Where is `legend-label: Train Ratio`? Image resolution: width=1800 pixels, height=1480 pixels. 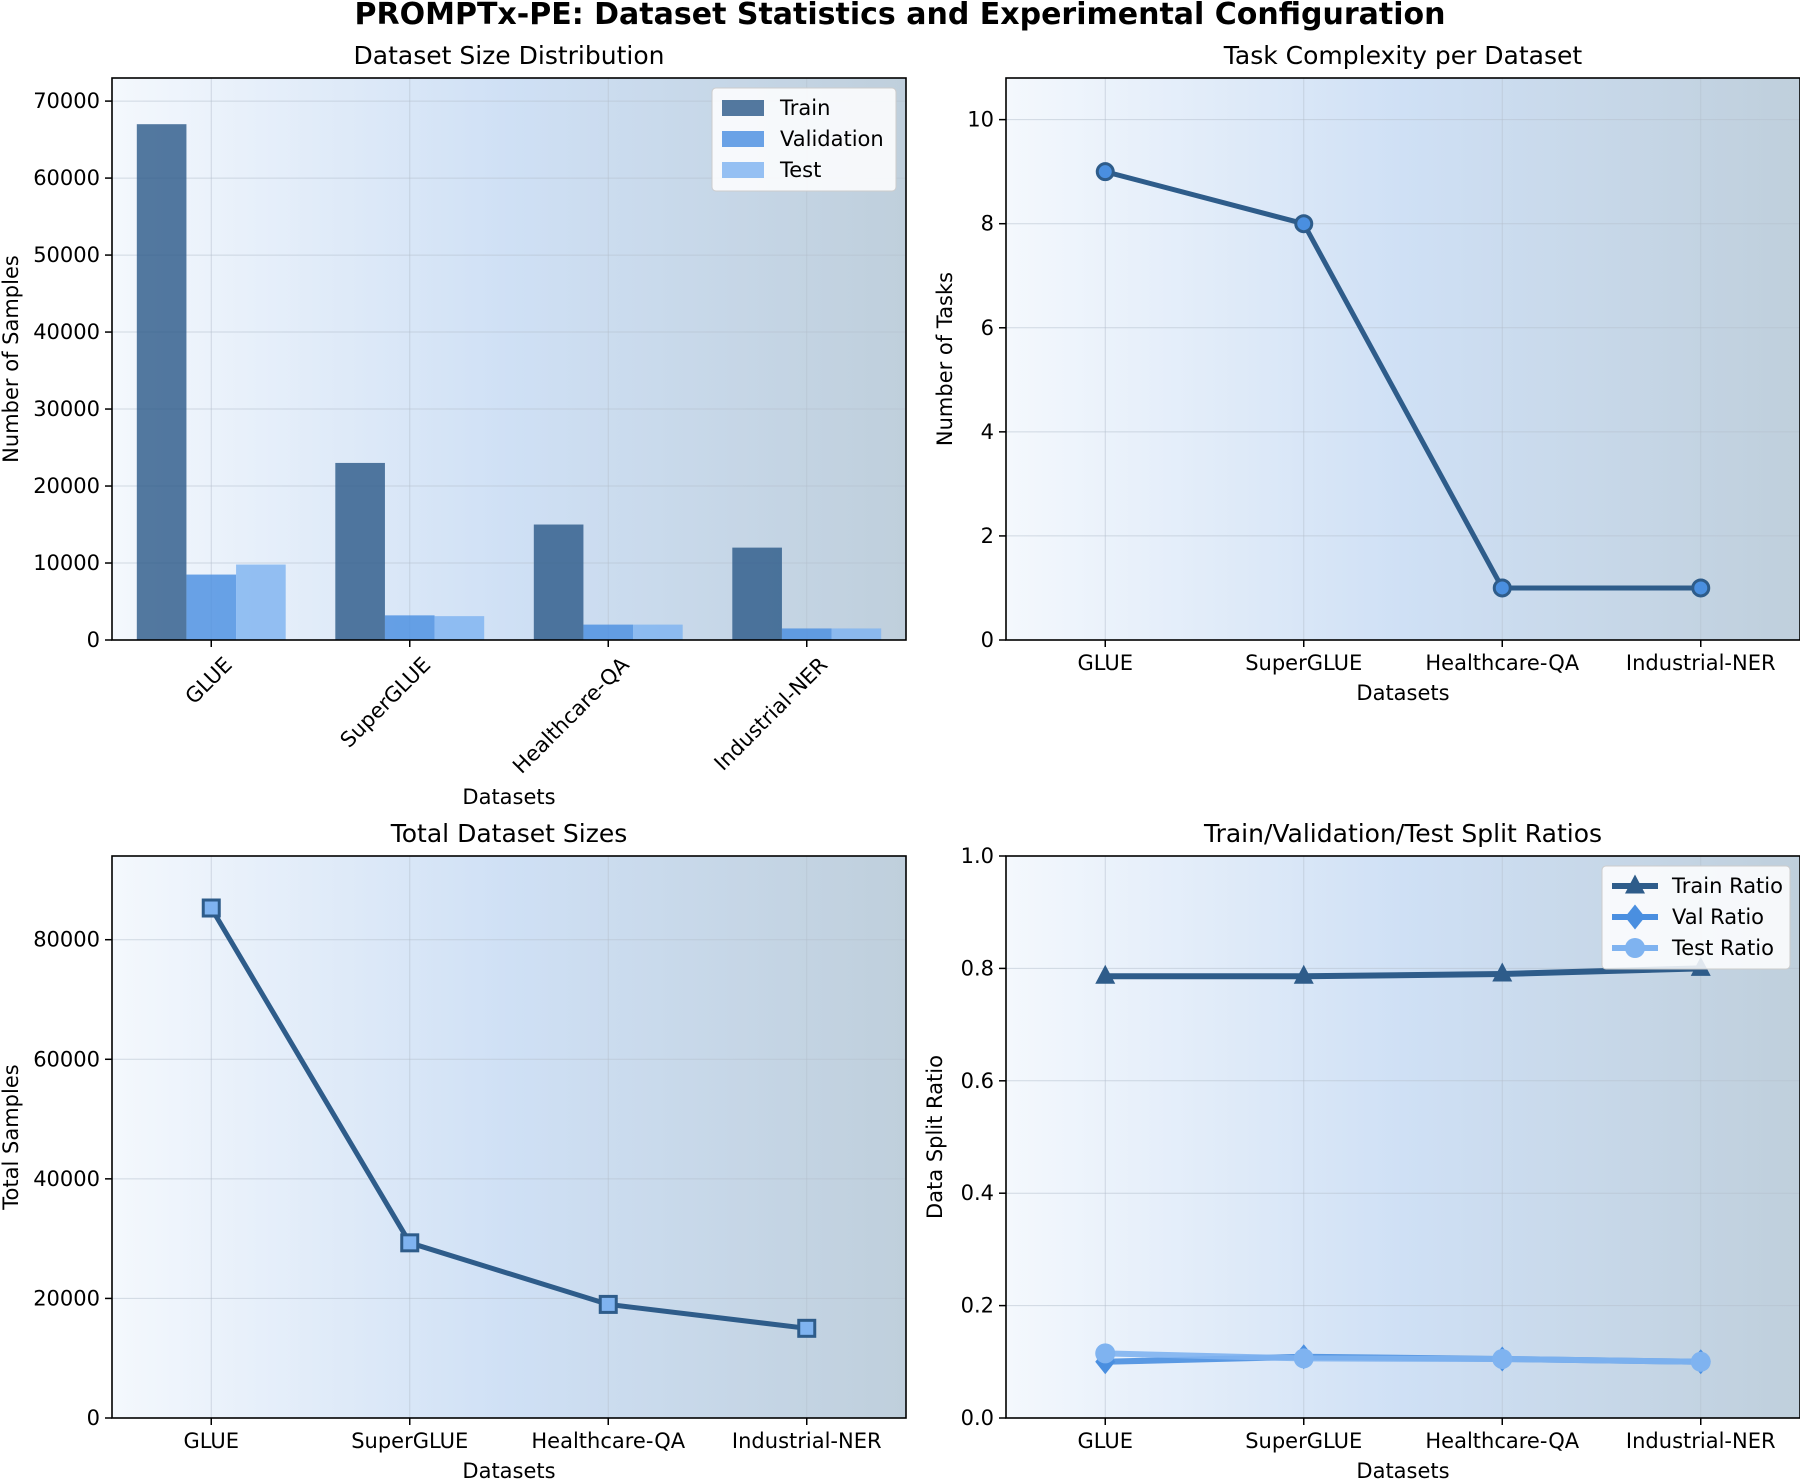 legend-label: Train Ratio is located at coordinates (1727, 886).